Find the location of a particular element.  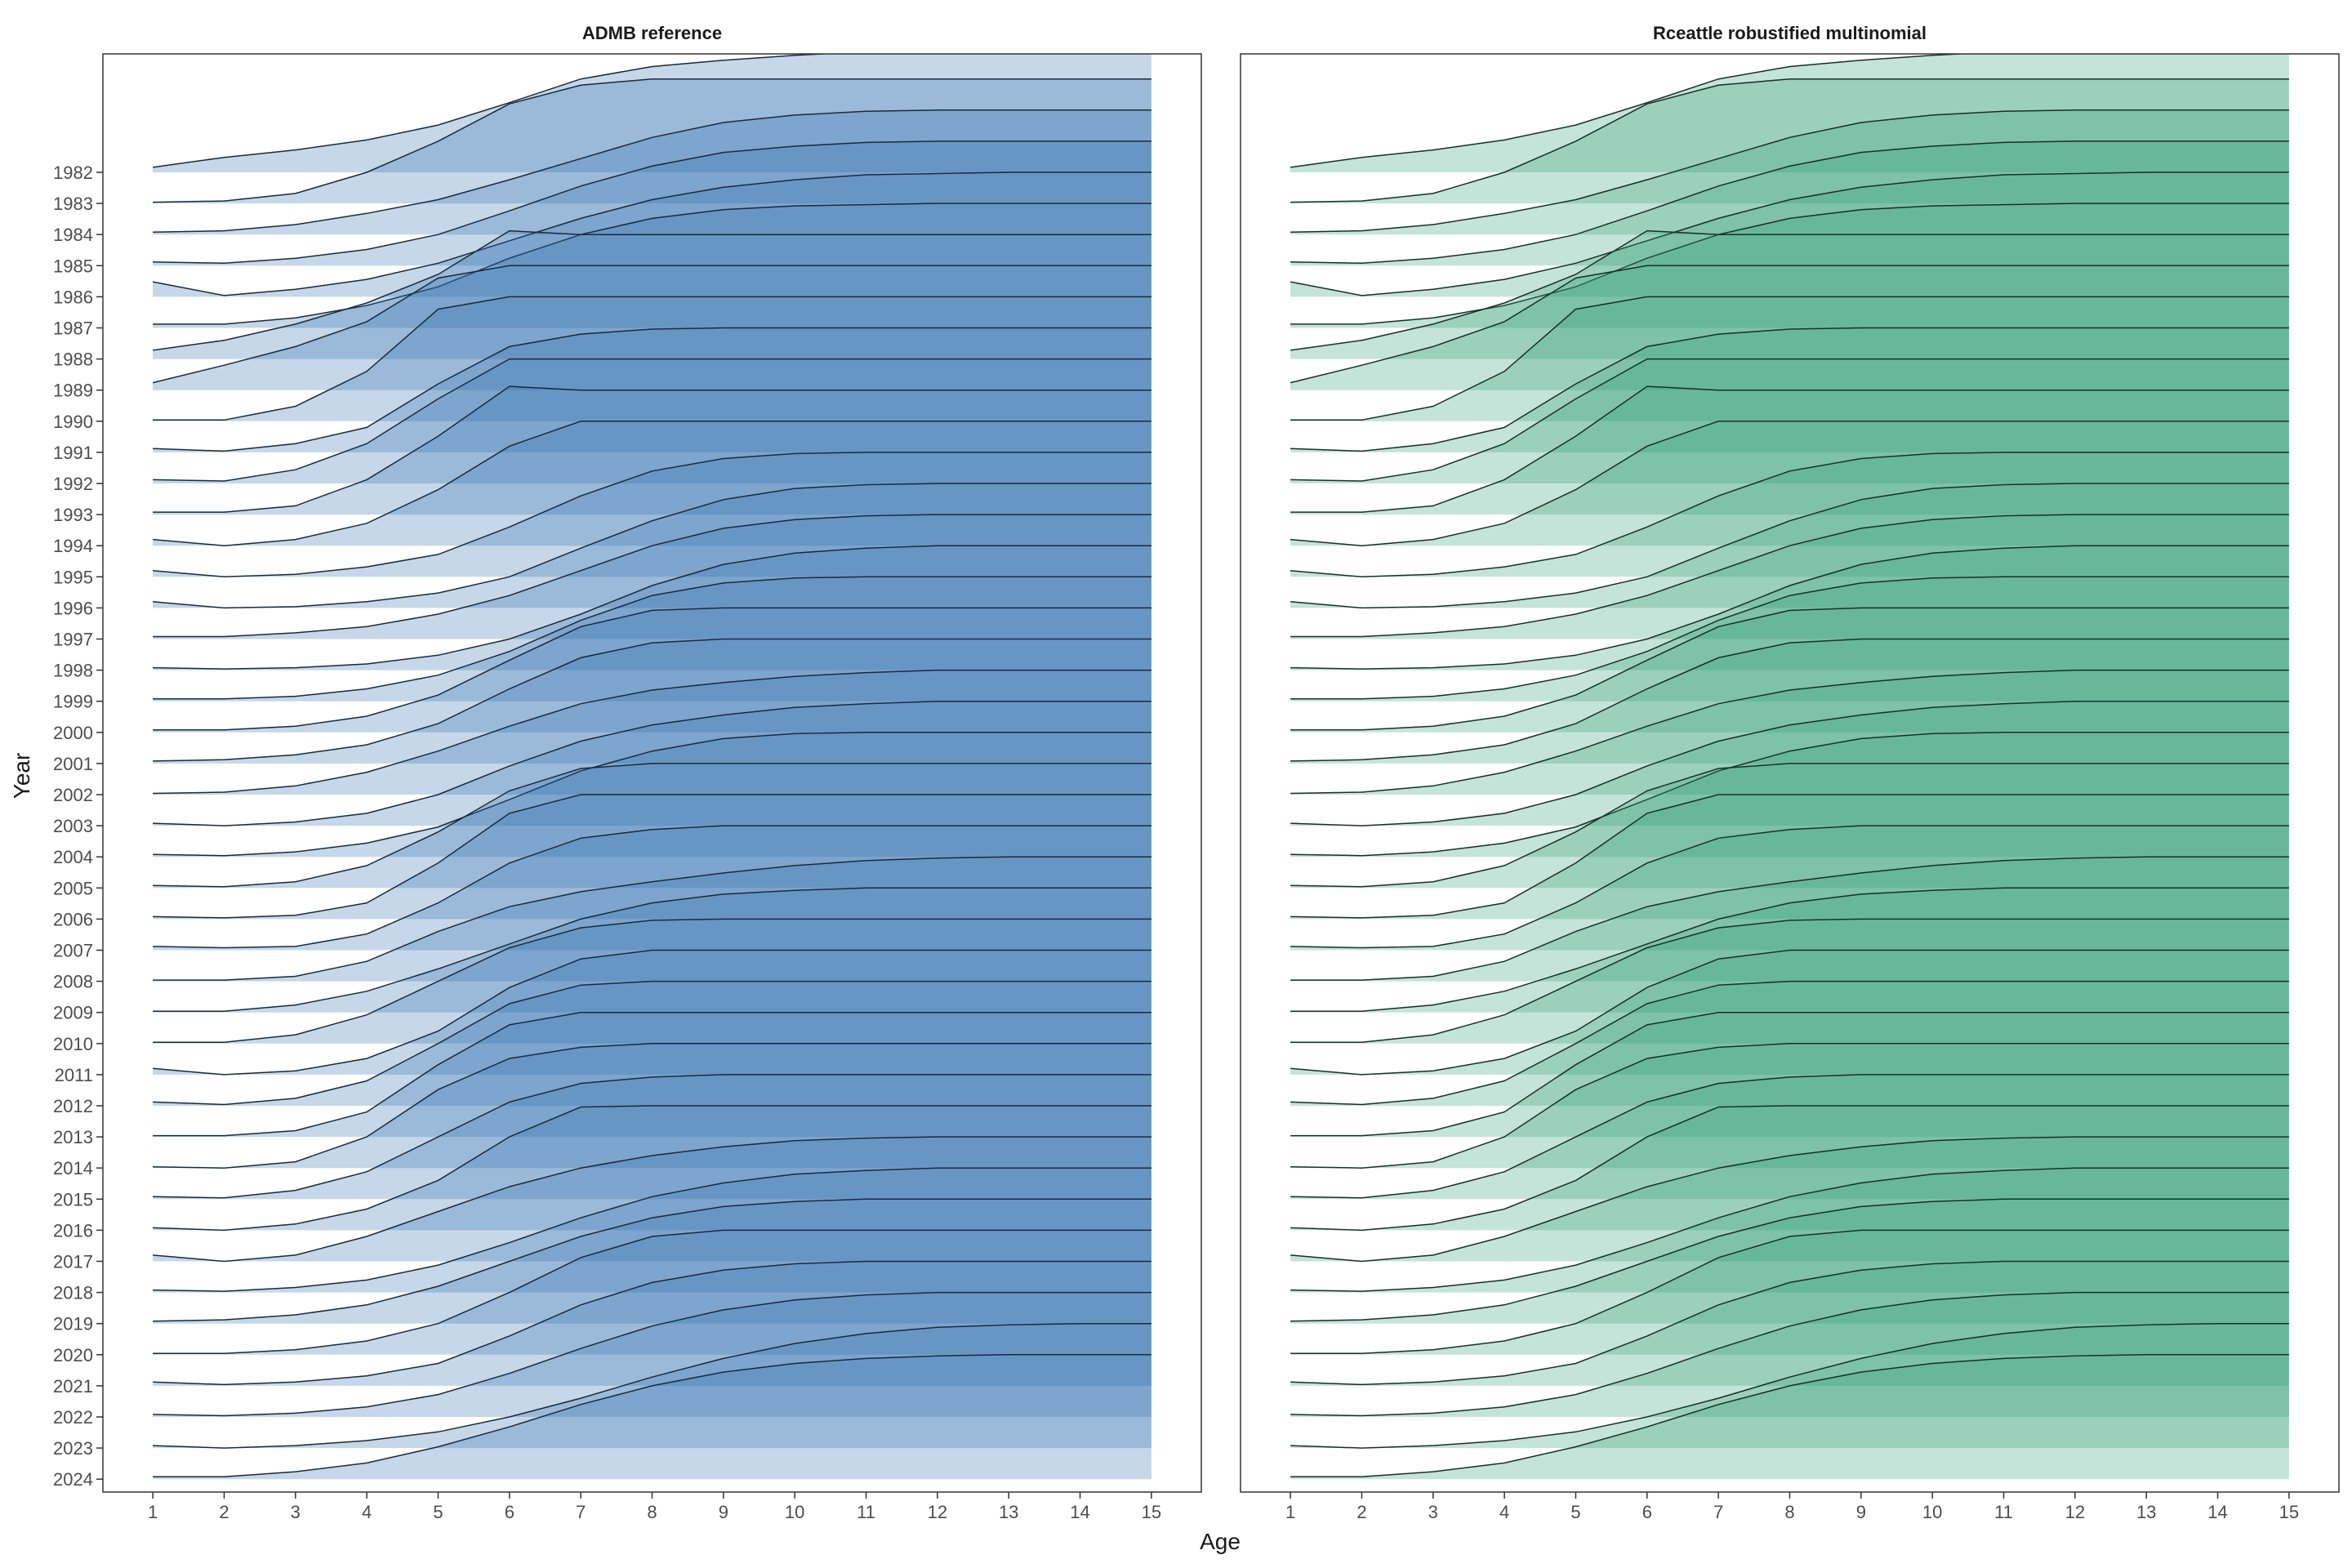

ridge-line-2019 is located at coordinates (1789, 1260).